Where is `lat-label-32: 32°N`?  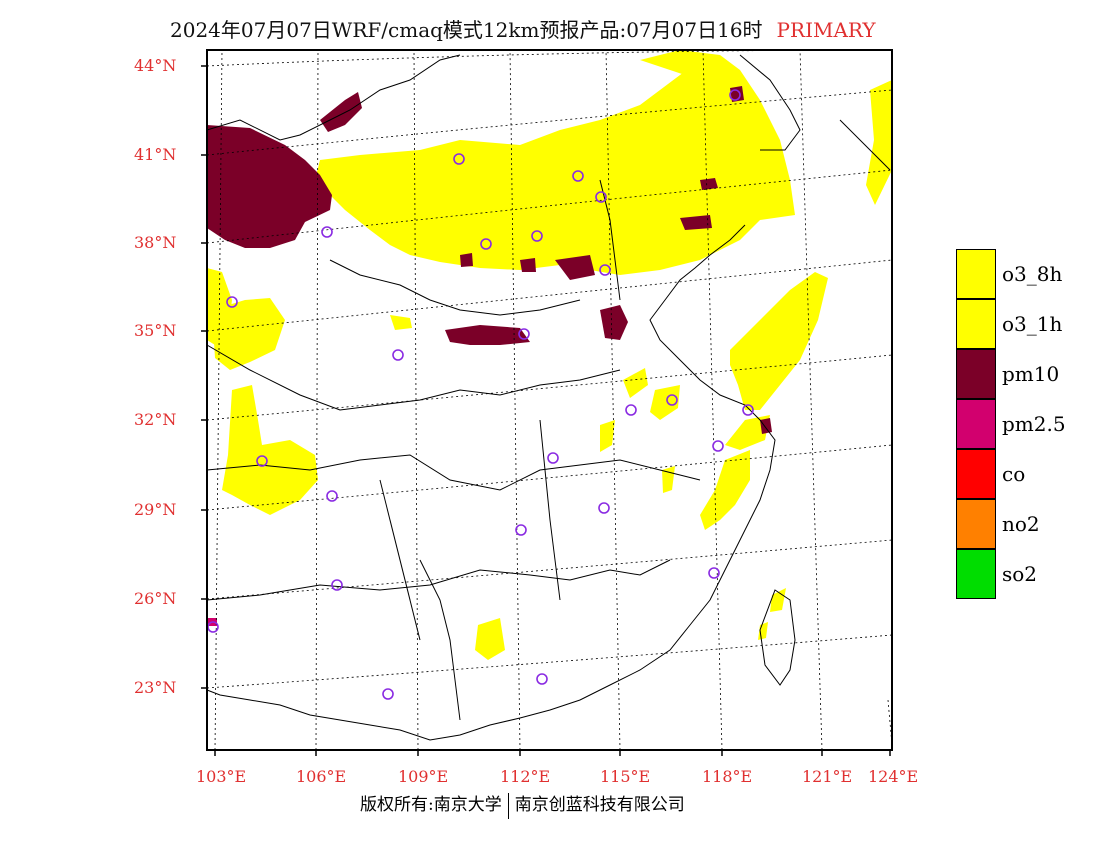
lat-label-32: 32°N is located at coordinates (155, 419).